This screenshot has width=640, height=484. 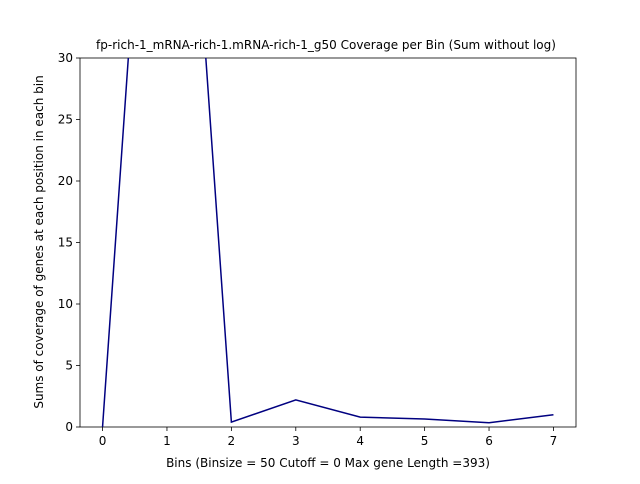 I want to click on x-tick-label: 0, so click(x=103, y=441).